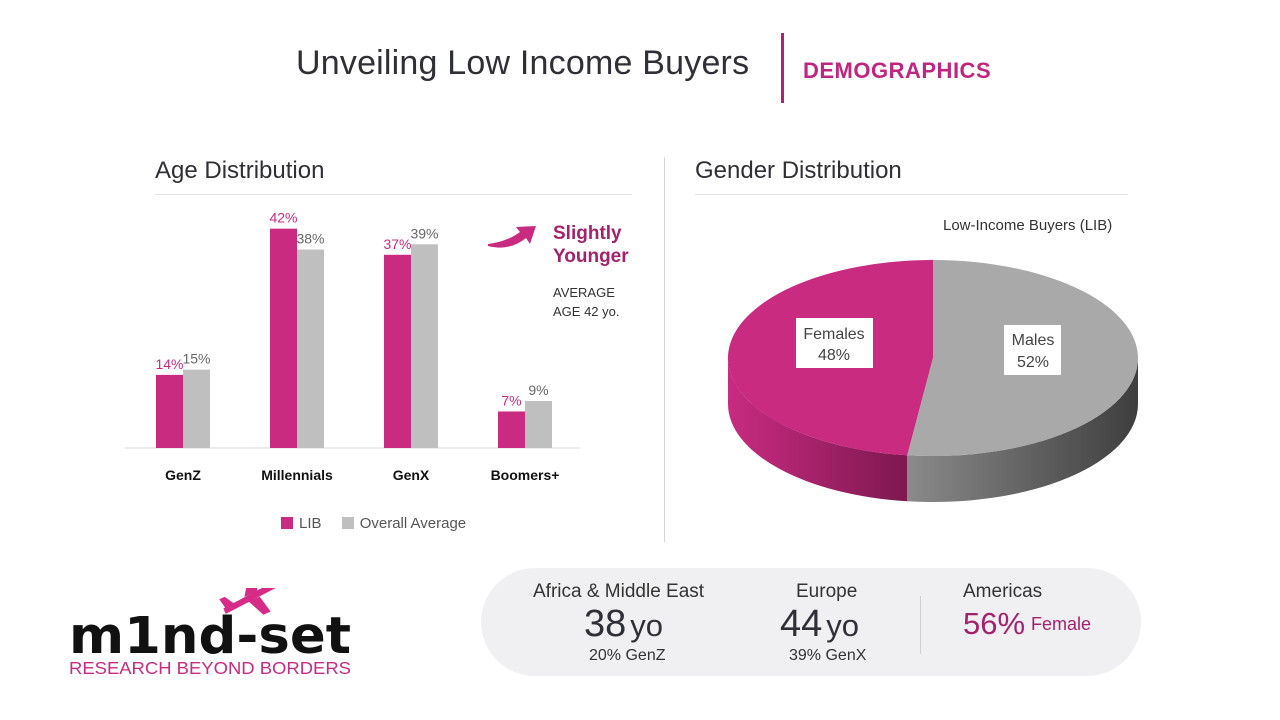 This screenshot has width=1280, height=720. I want to click on region-age-value: 38, so click(605, 624).